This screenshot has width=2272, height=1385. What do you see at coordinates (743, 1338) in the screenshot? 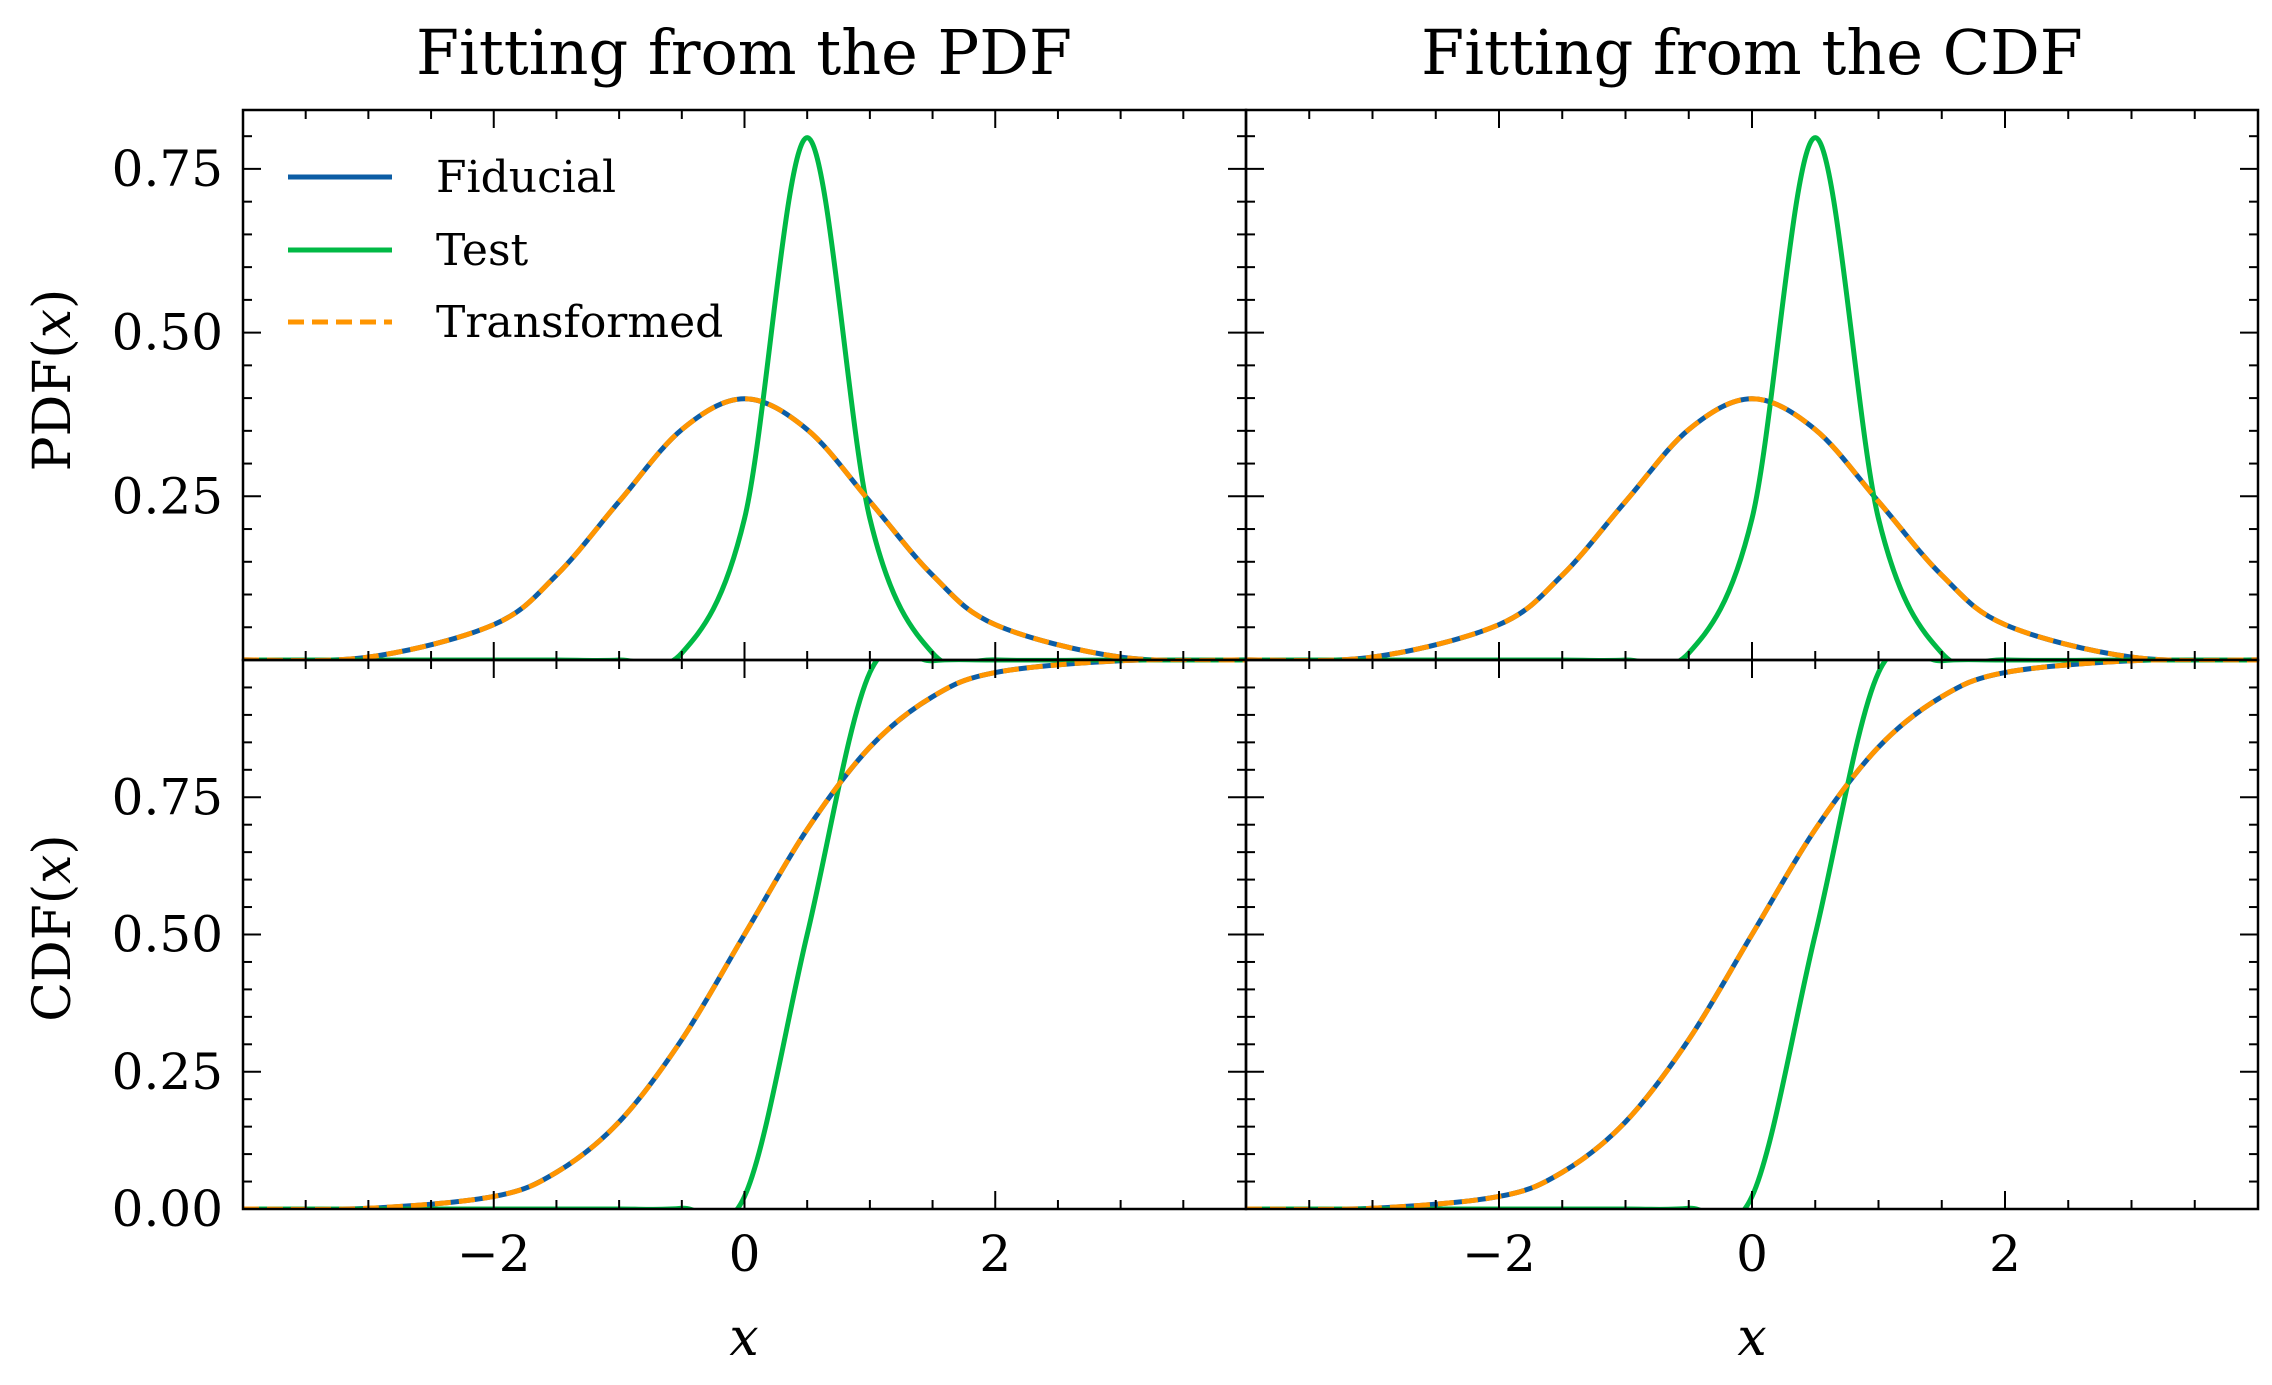
I see `xlabel-left: x` at bounding box center [743, 1338].